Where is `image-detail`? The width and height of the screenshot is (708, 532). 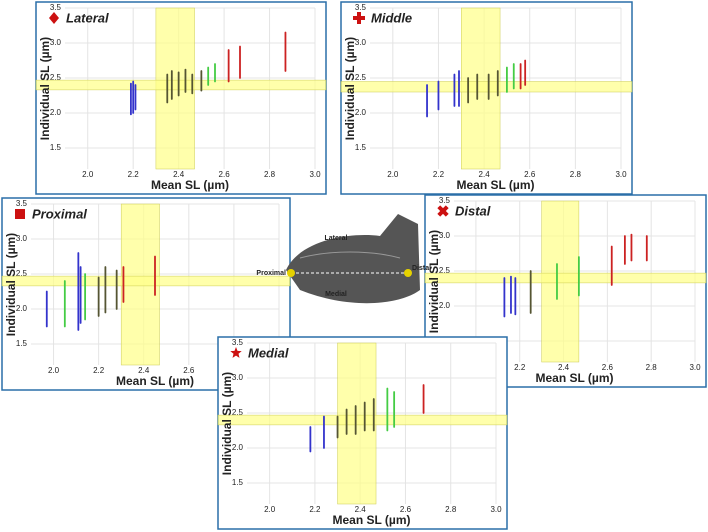 image-detail is located at coordinates (350, 255).